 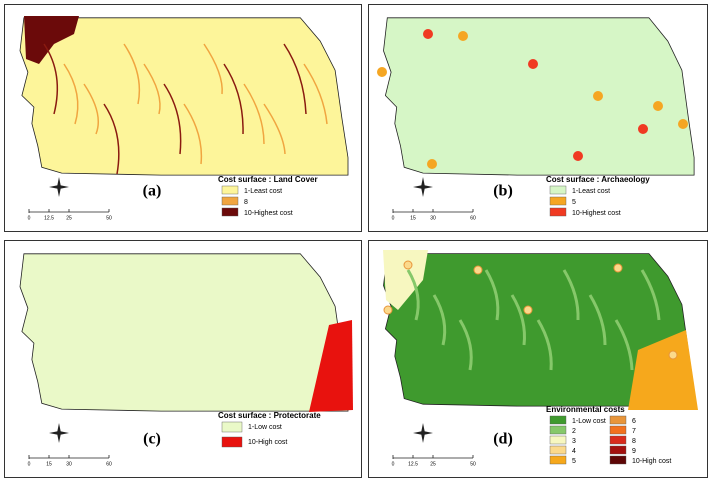 I want to click on legend-title: Environmental costs, so click(x=585, y=409).